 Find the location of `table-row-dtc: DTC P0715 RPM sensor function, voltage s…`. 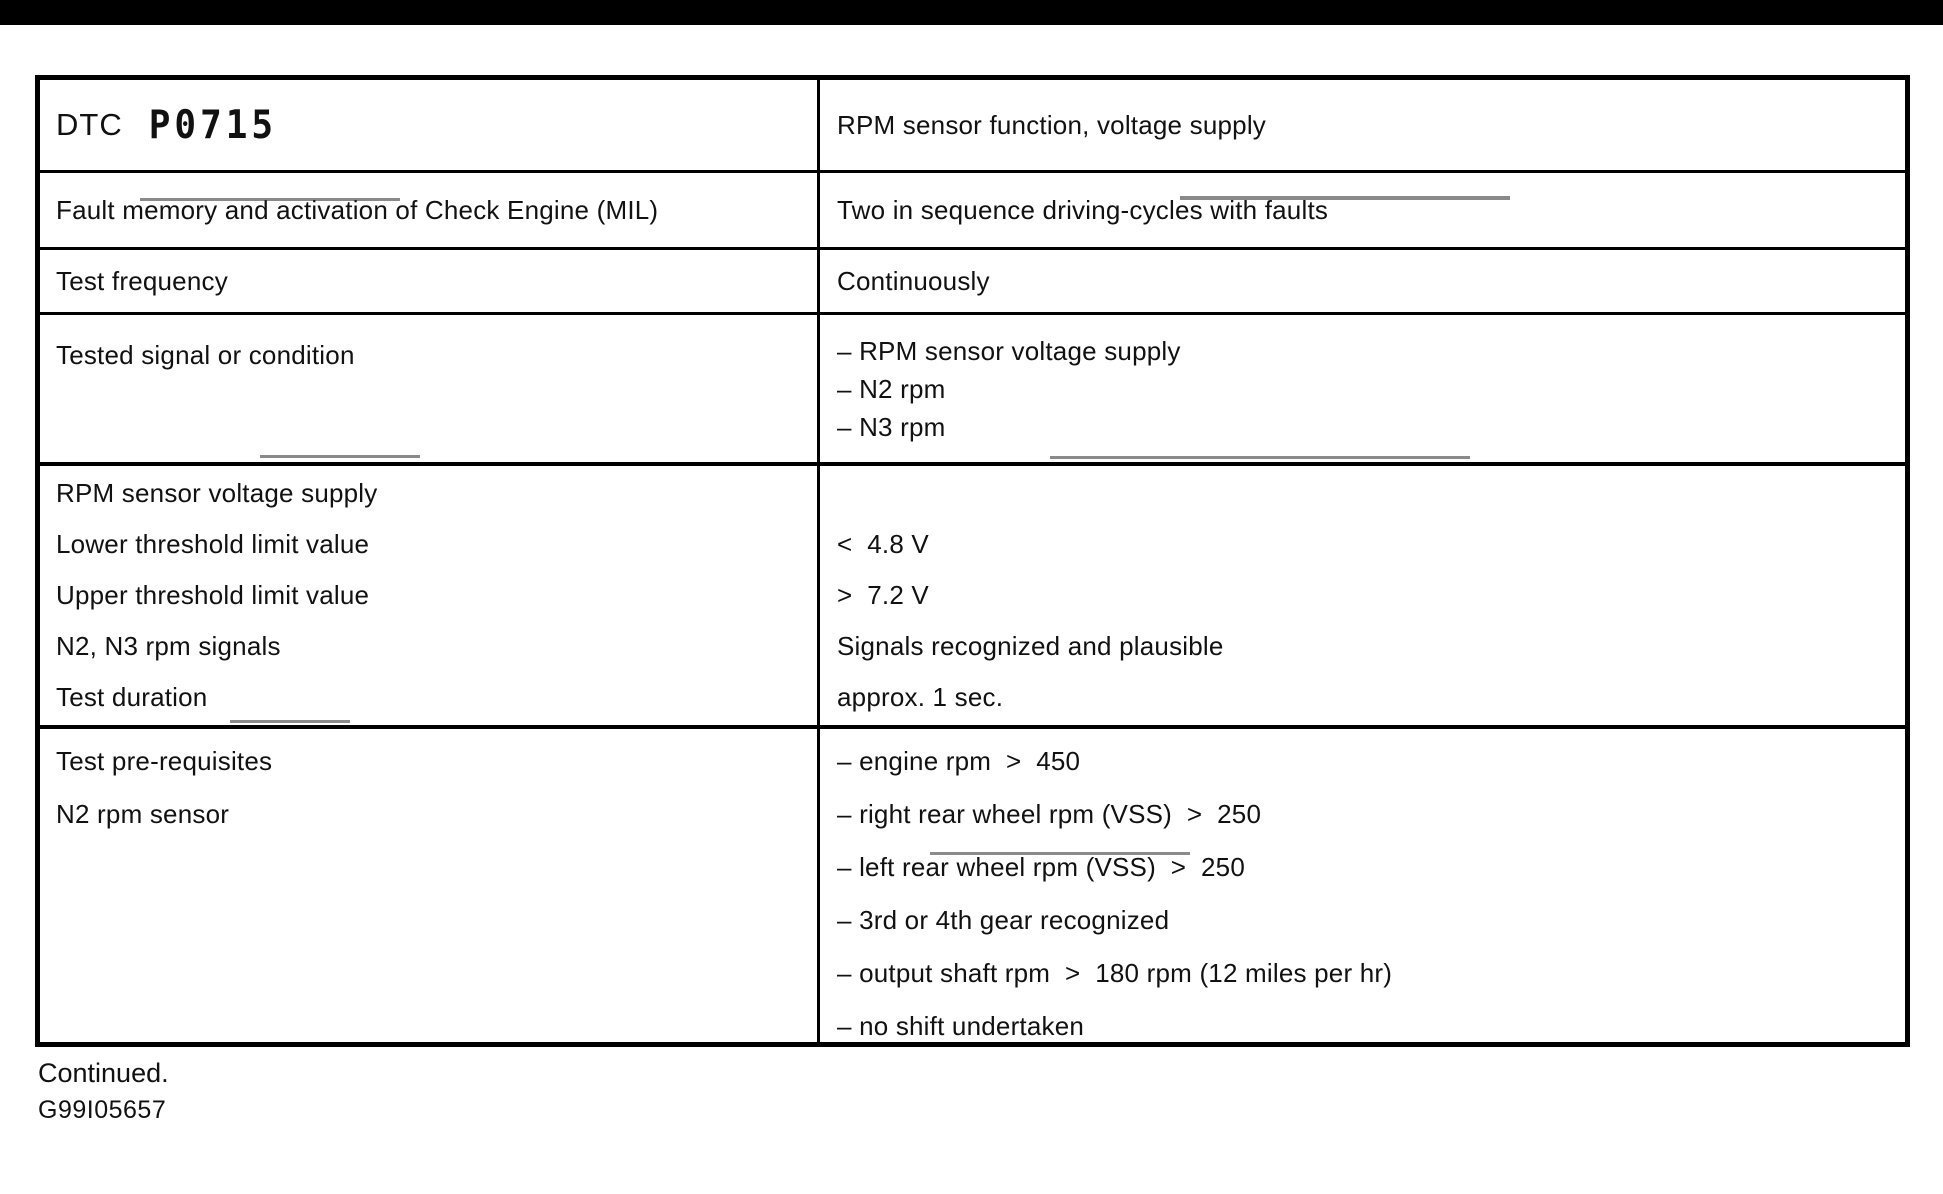

table-row-dtc: DTC P0715 RPM sensor function, voltage s… is located at coordinates (972, 125).